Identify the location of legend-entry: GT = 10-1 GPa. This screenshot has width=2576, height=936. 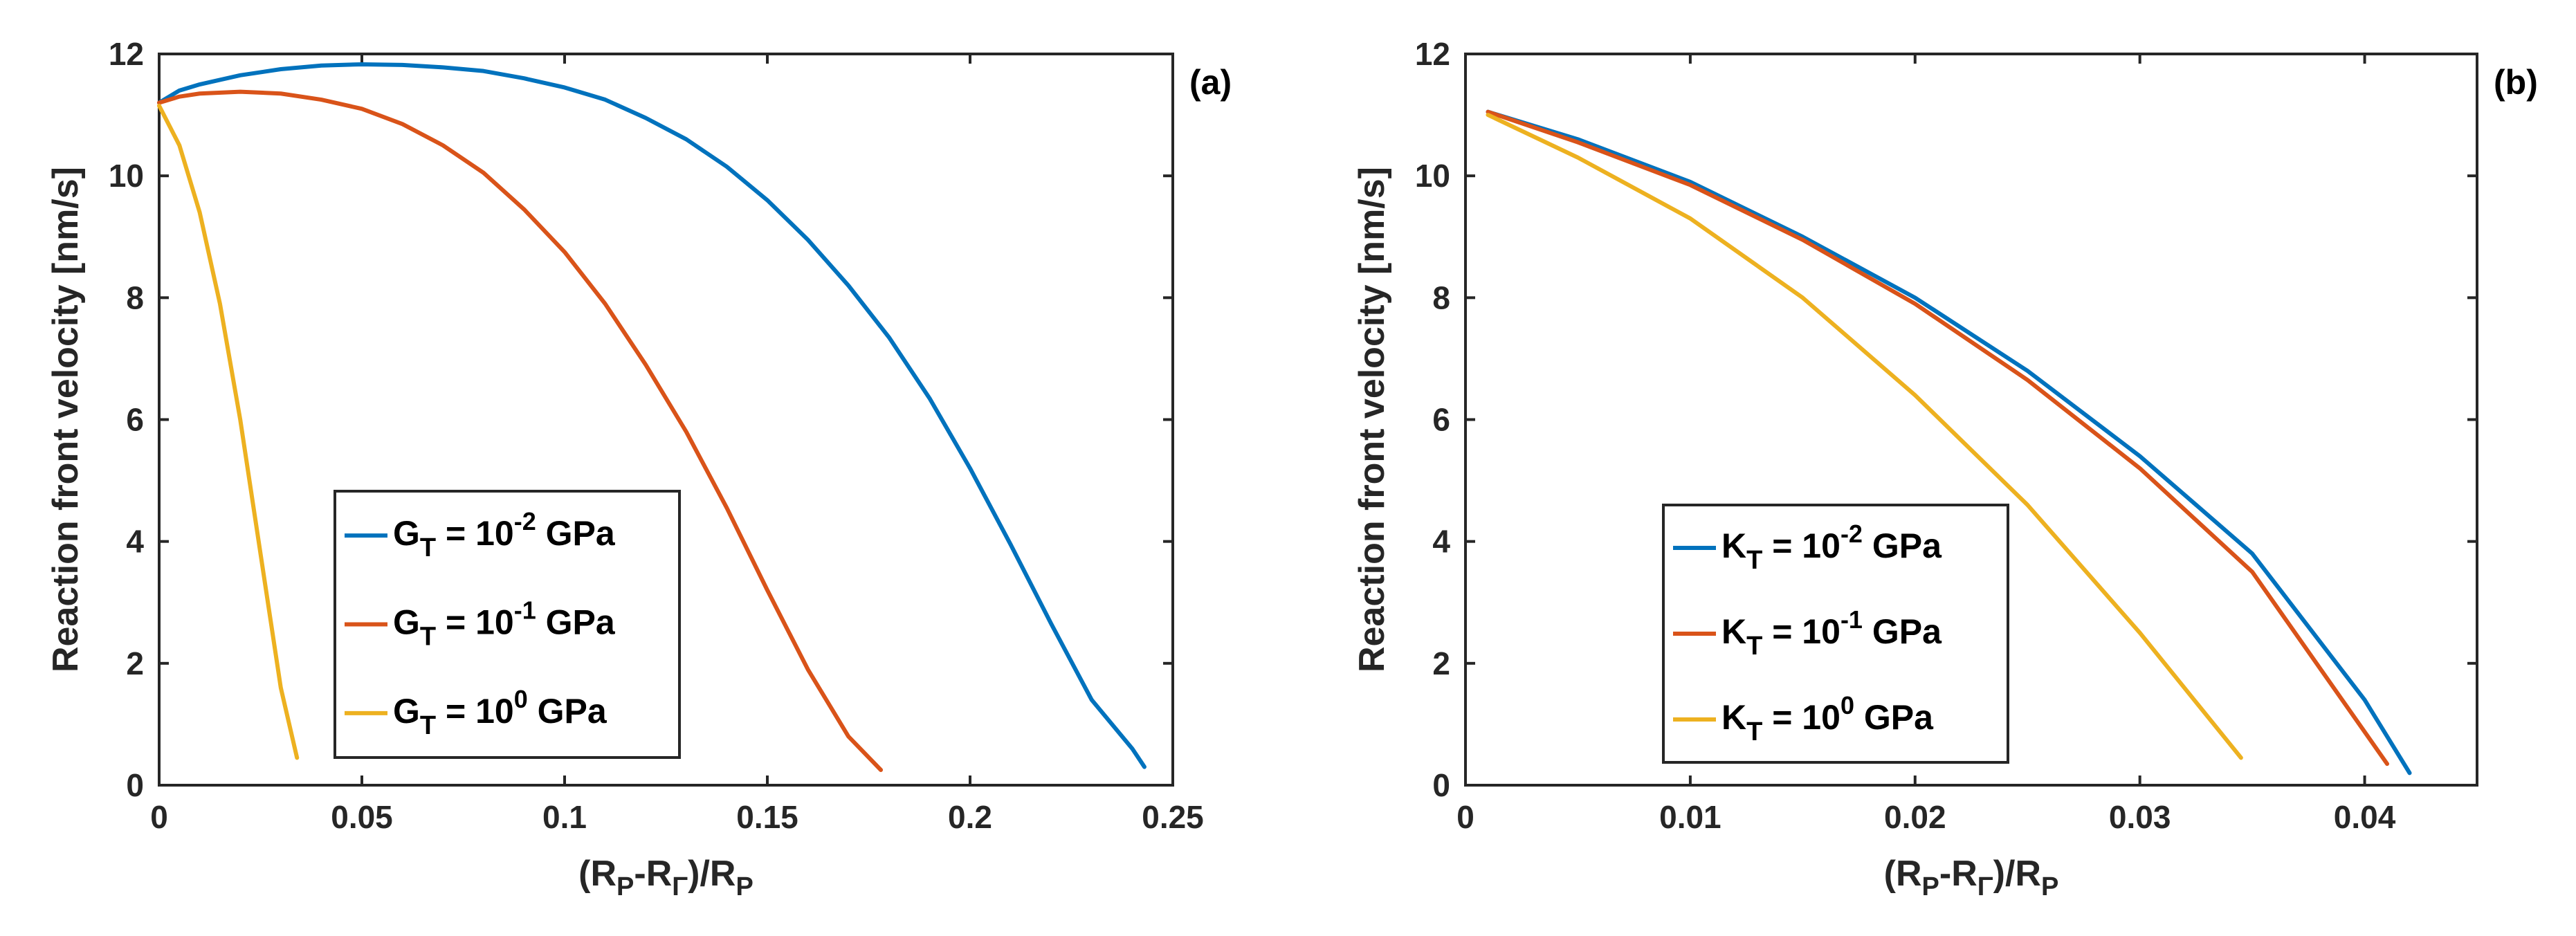
(504, 624).